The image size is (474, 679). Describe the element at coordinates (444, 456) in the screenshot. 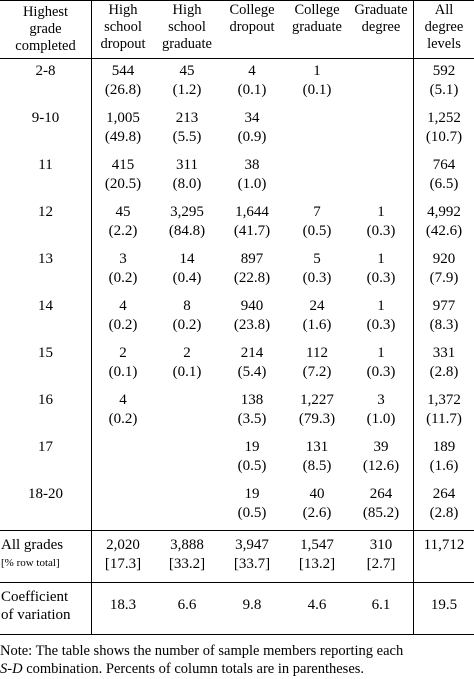

I see `table-cell: 189 (1.6)` at that location.